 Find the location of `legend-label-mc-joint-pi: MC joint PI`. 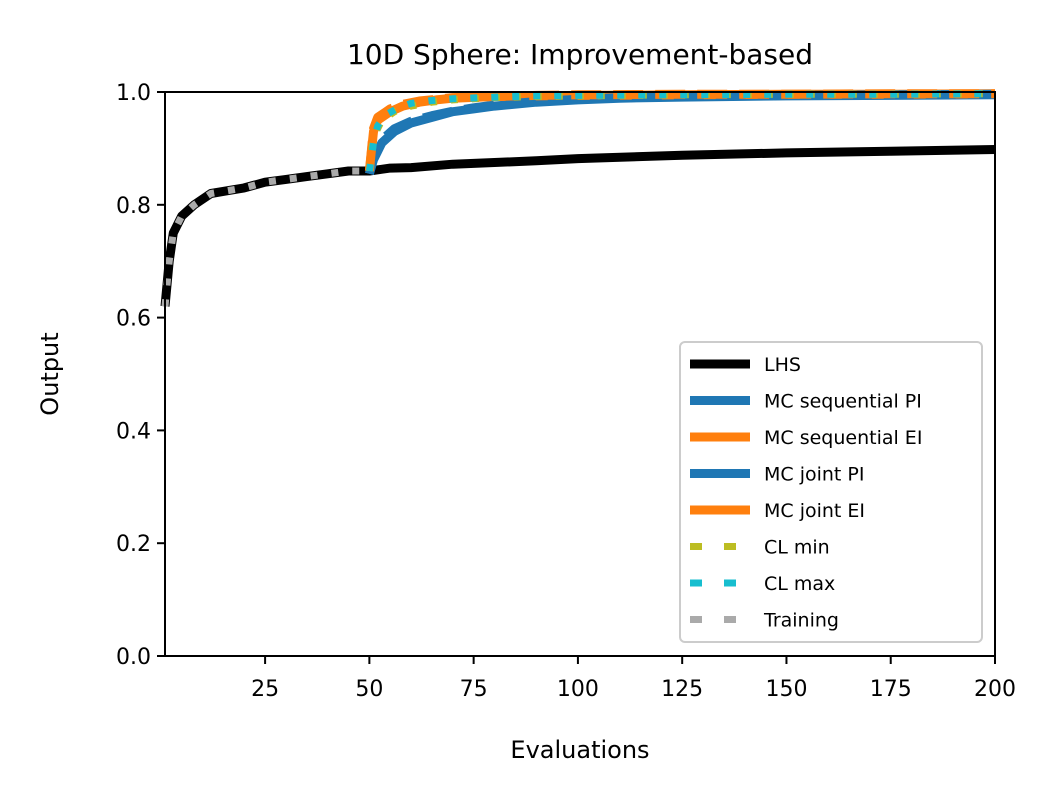

legend-label-mc-joint-pi: MC joint PI is located at coordinates (814, 475).